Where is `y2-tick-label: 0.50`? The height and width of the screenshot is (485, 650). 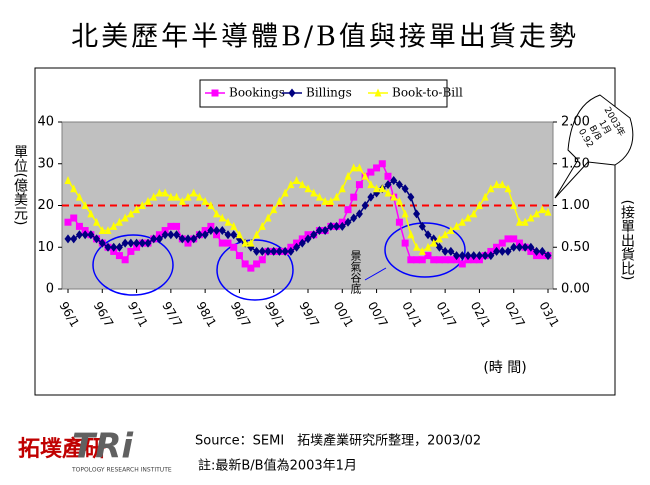
y2-tick-label: 0.50 is located at coordinates (575, 247).